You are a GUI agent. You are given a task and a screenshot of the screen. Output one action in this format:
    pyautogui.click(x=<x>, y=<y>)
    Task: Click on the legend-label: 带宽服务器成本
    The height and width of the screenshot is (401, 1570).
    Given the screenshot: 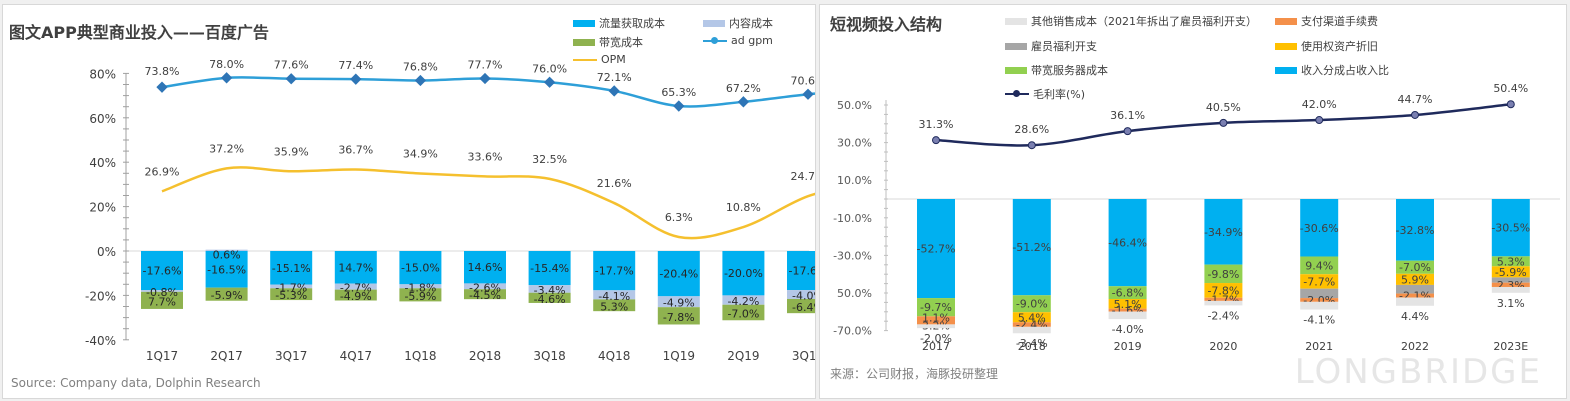 What is the action you would take?
    pyautogui.click(x=1069, y=70)
    